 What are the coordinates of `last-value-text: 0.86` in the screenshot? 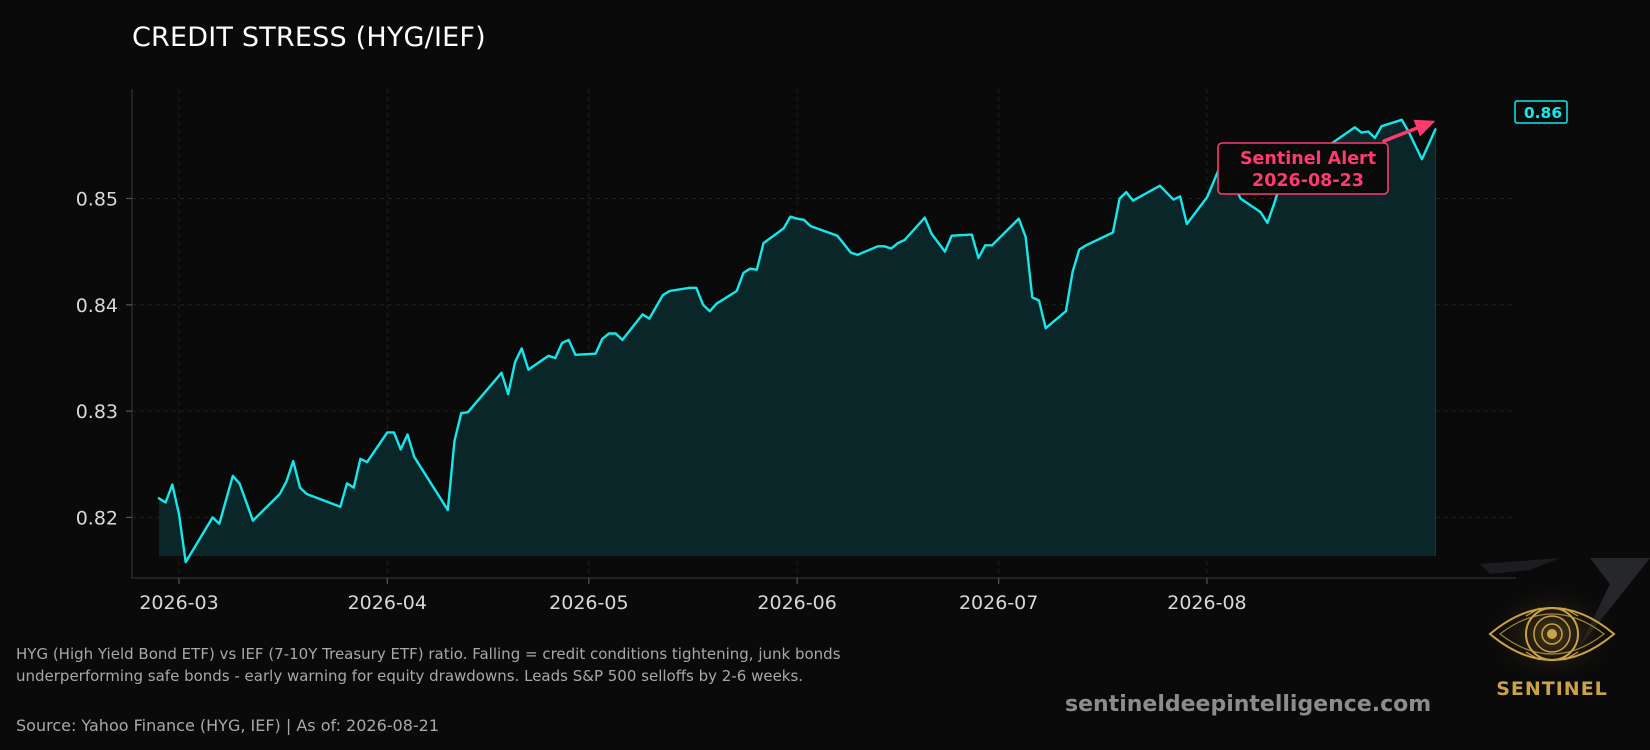 It's located at (1543, 113).